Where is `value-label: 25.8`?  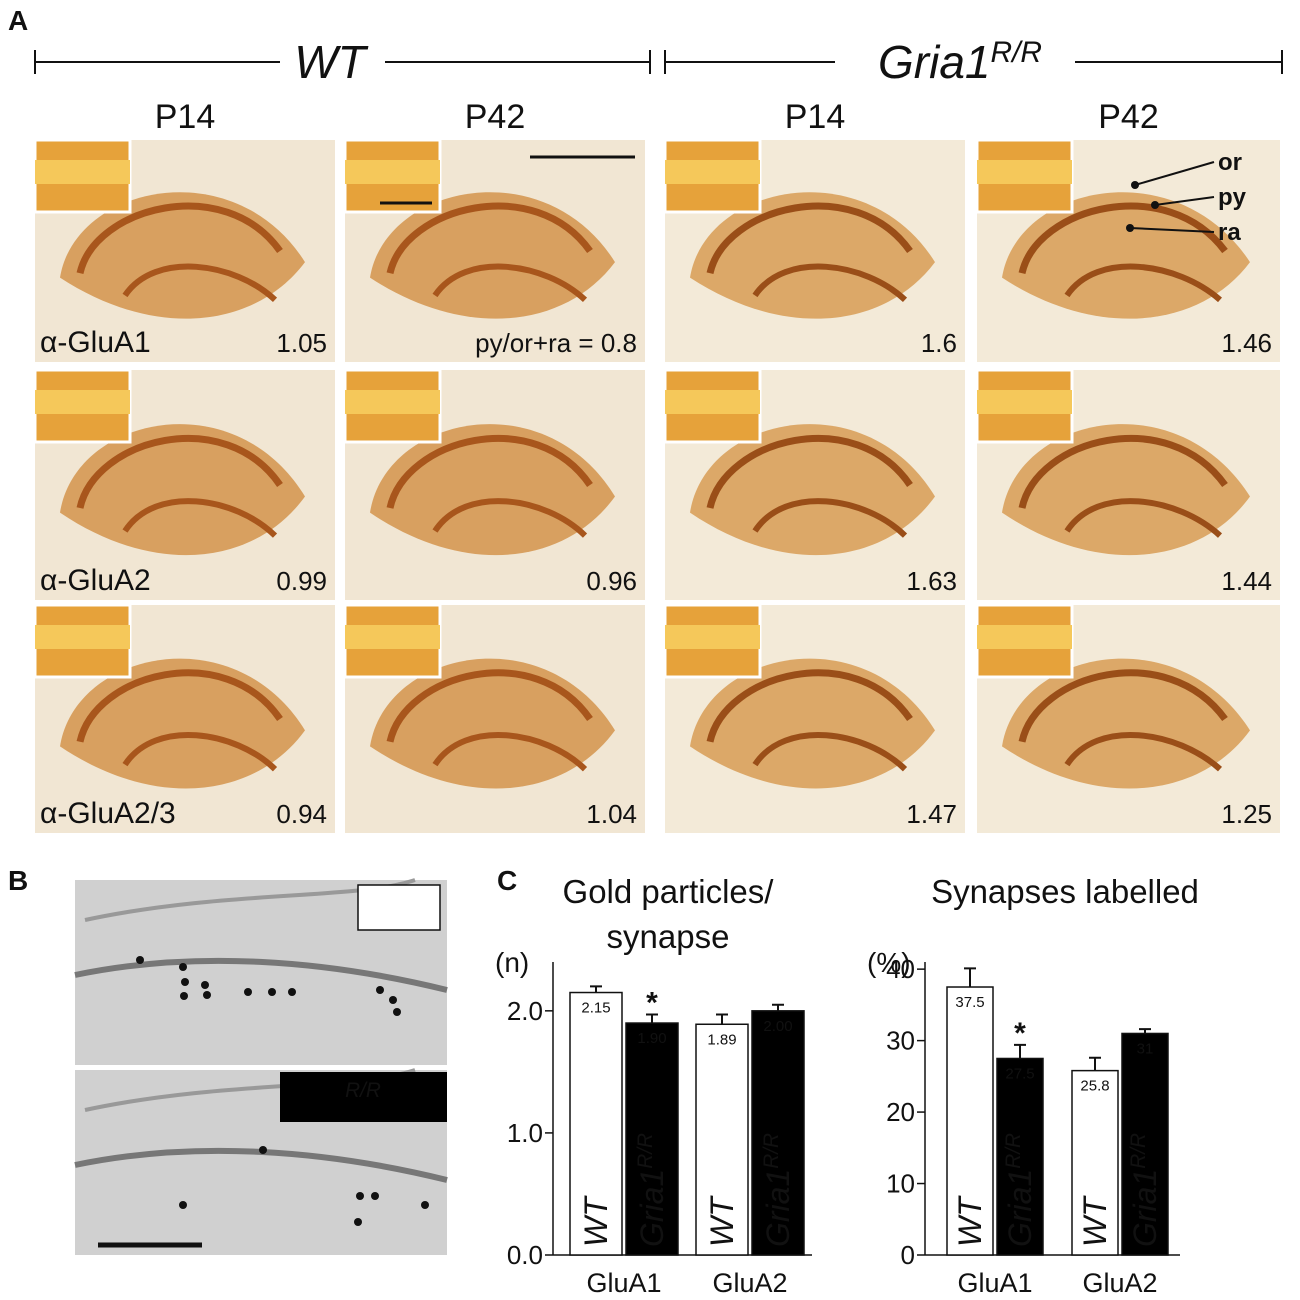 value-label: 25.8 is located at coordinates (1094, 1086).